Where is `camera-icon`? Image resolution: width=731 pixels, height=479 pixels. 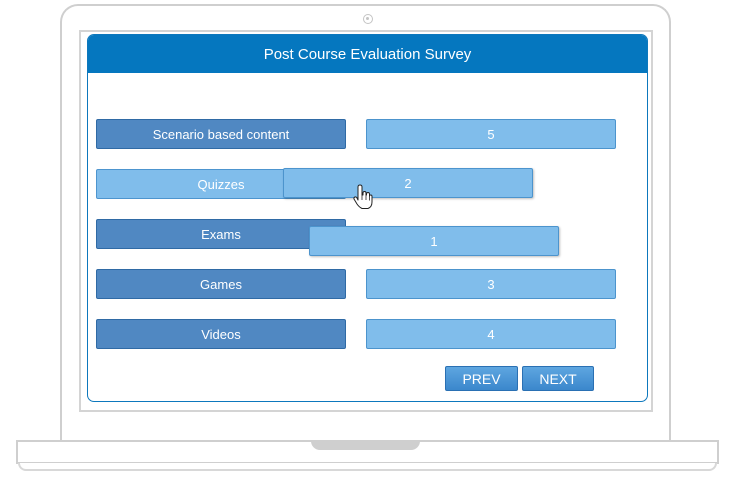 camera-icon is located at coordinates (368, 19).